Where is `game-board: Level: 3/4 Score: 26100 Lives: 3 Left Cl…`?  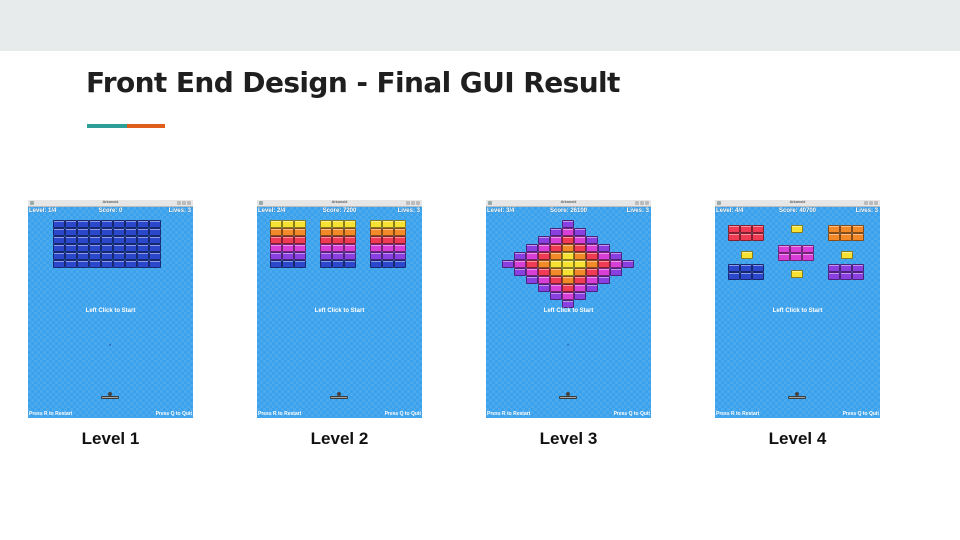 game-board: Level: 3/4 Score: 26100 Lives: 3 Left Cl… is located at coordinates (568, 312).